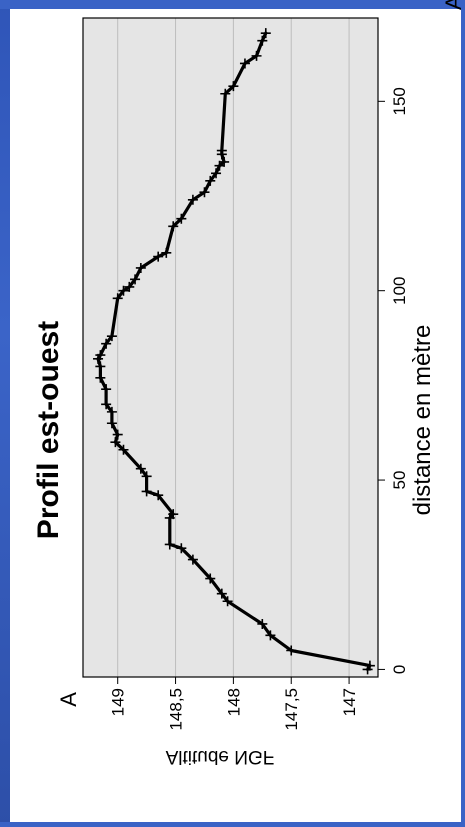 The width and height of the screenshot is (465, 827). What do you see at coordinates (5, 413) in the screenshot?
I see `window-left-border` at bounding box center [5, 413].